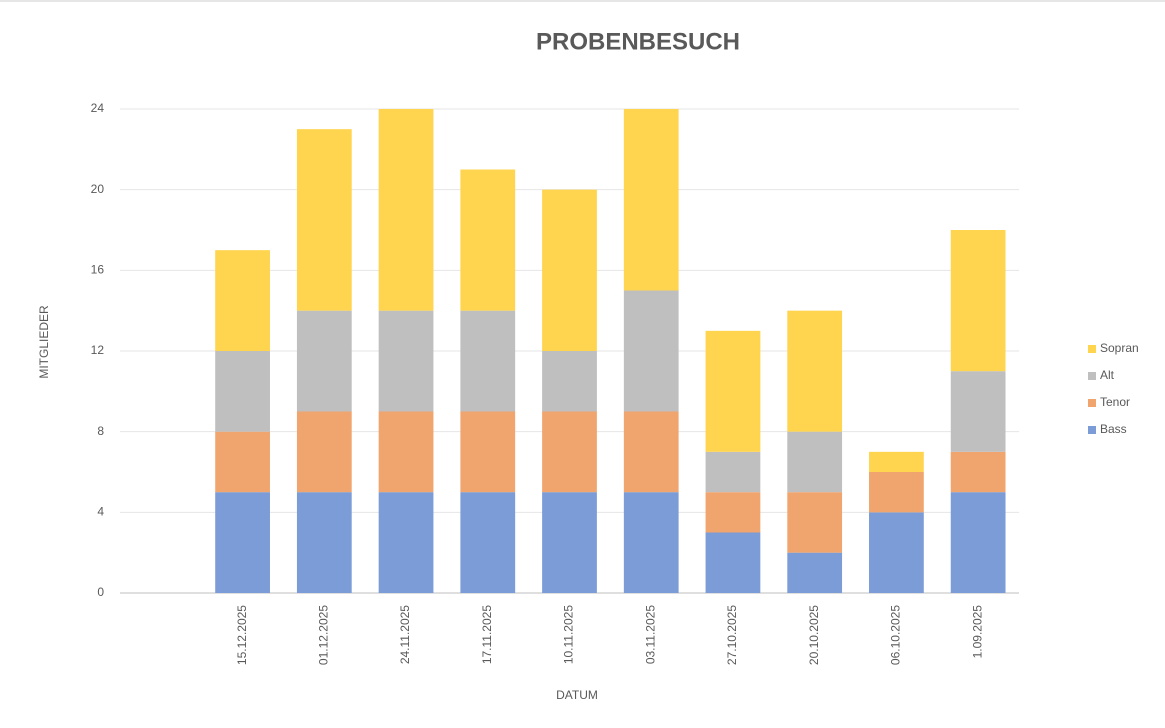 The image size is (1165, 728). What do you see at coordinates (577, 695) in the screenshot?
I see `x-axis-label: DATUM` at bounding box center [577, 695].